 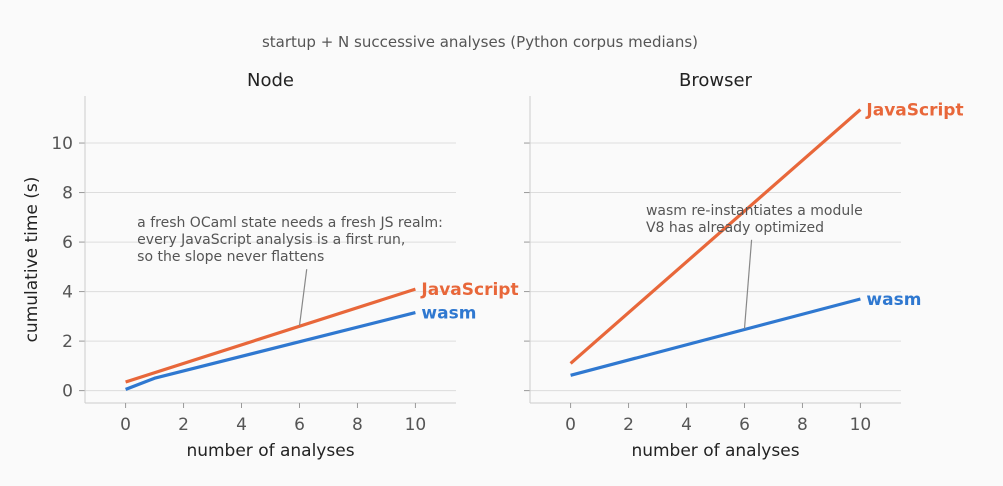 I want to click on ytick-label: 6, so click(x=67, y=243).